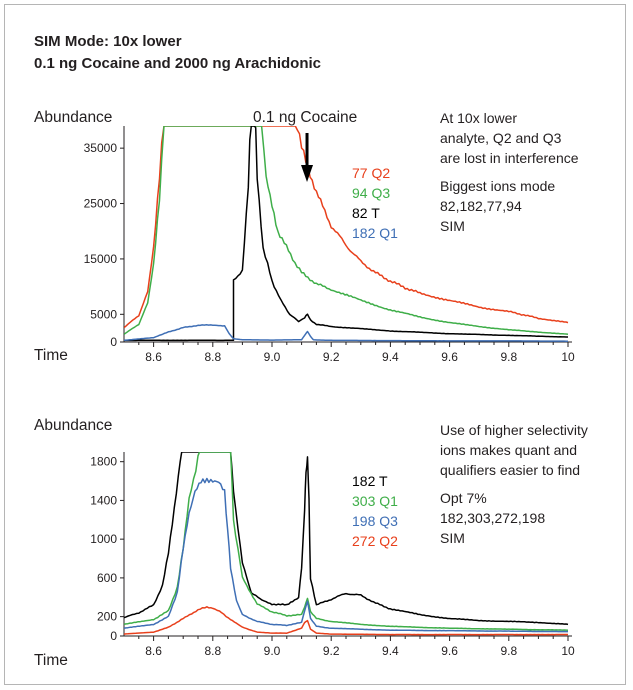 The image size is (633, 690). Describe the element at coordinates (390, 357) in the screenshot. I see `top-x-tick-label: 9.4` at that location.